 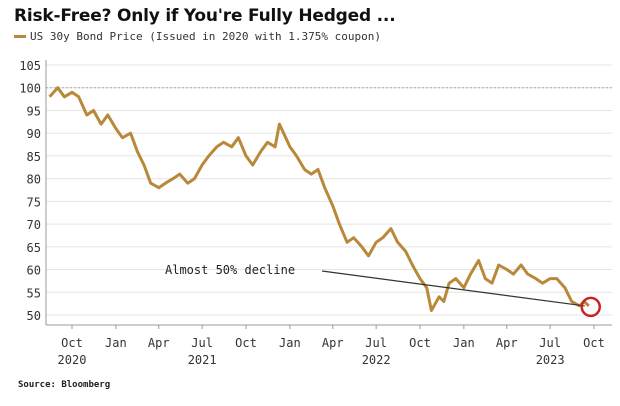 I want to click on legend-swatch, so click(x=20, y=36).